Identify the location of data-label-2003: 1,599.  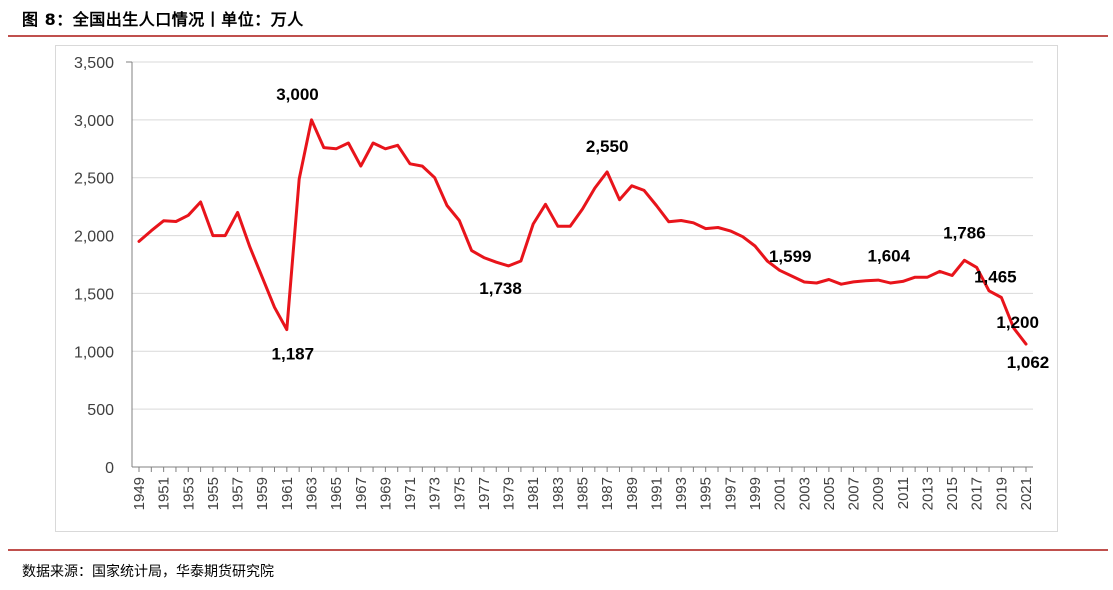
(790, 256).